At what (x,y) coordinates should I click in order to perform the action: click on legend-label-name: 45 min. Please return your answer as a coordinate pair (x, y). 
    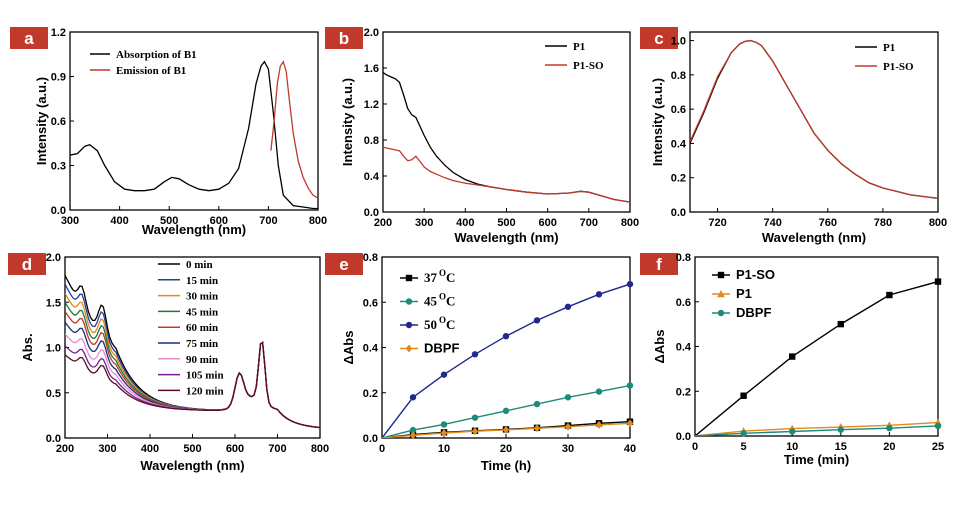
    Looking at the image, I should click on (202, 312).